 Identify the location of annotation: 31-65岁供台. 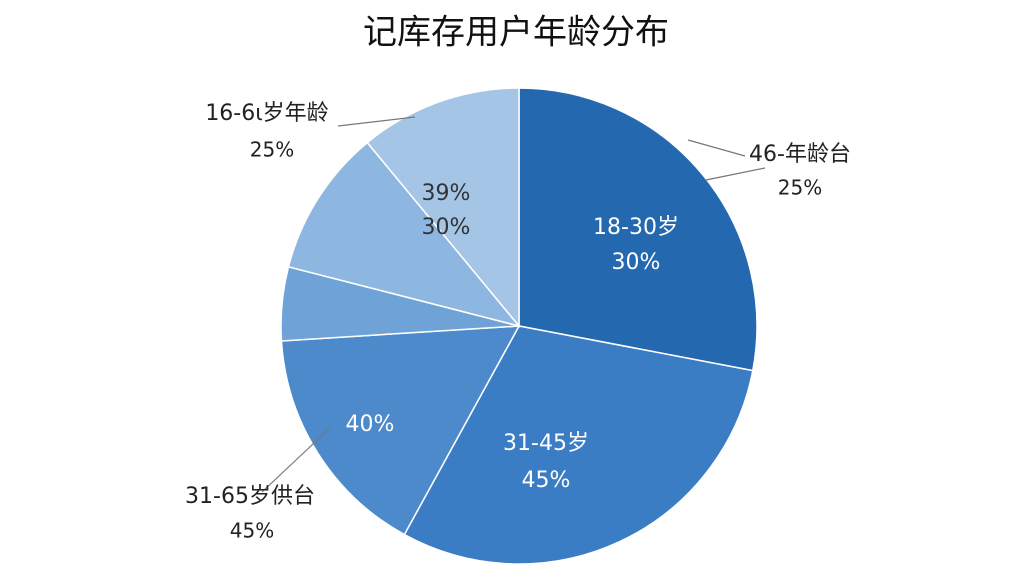
(250, 496).